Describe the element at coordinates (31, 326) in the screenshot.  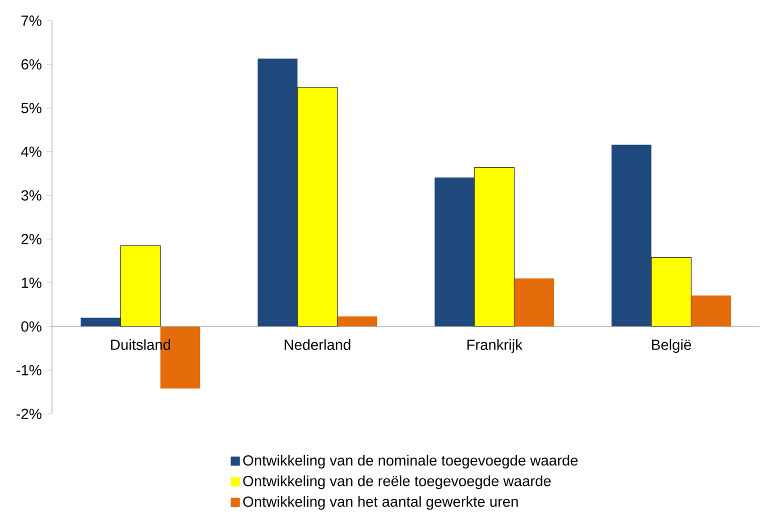
I see `y-tick-label: 0%` at that location.